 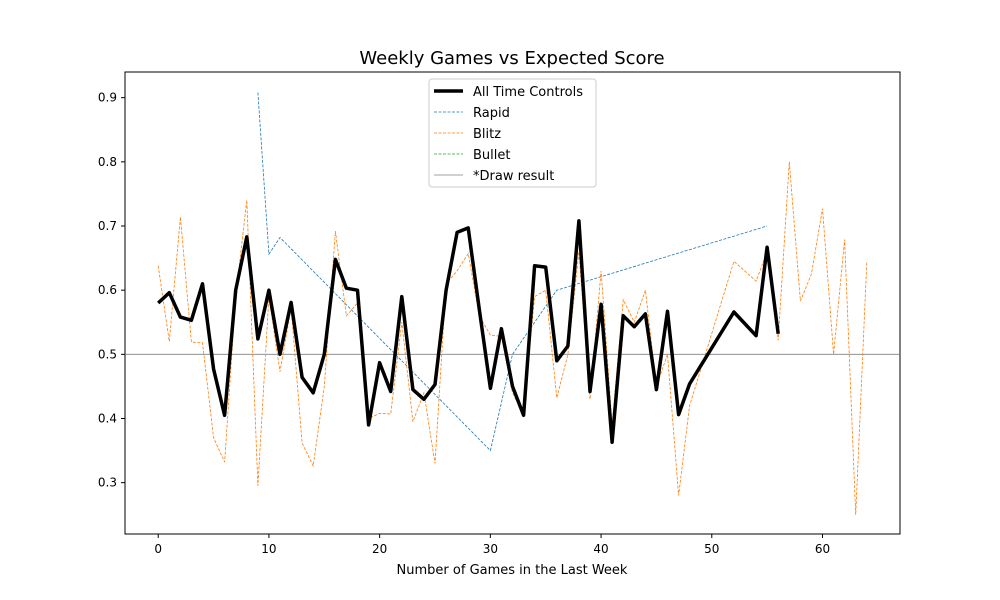 What do you see at coordinates (107, 226) in the screenshot?
I see `y-tick-label: 0.7` at bounding box center [107, 226].